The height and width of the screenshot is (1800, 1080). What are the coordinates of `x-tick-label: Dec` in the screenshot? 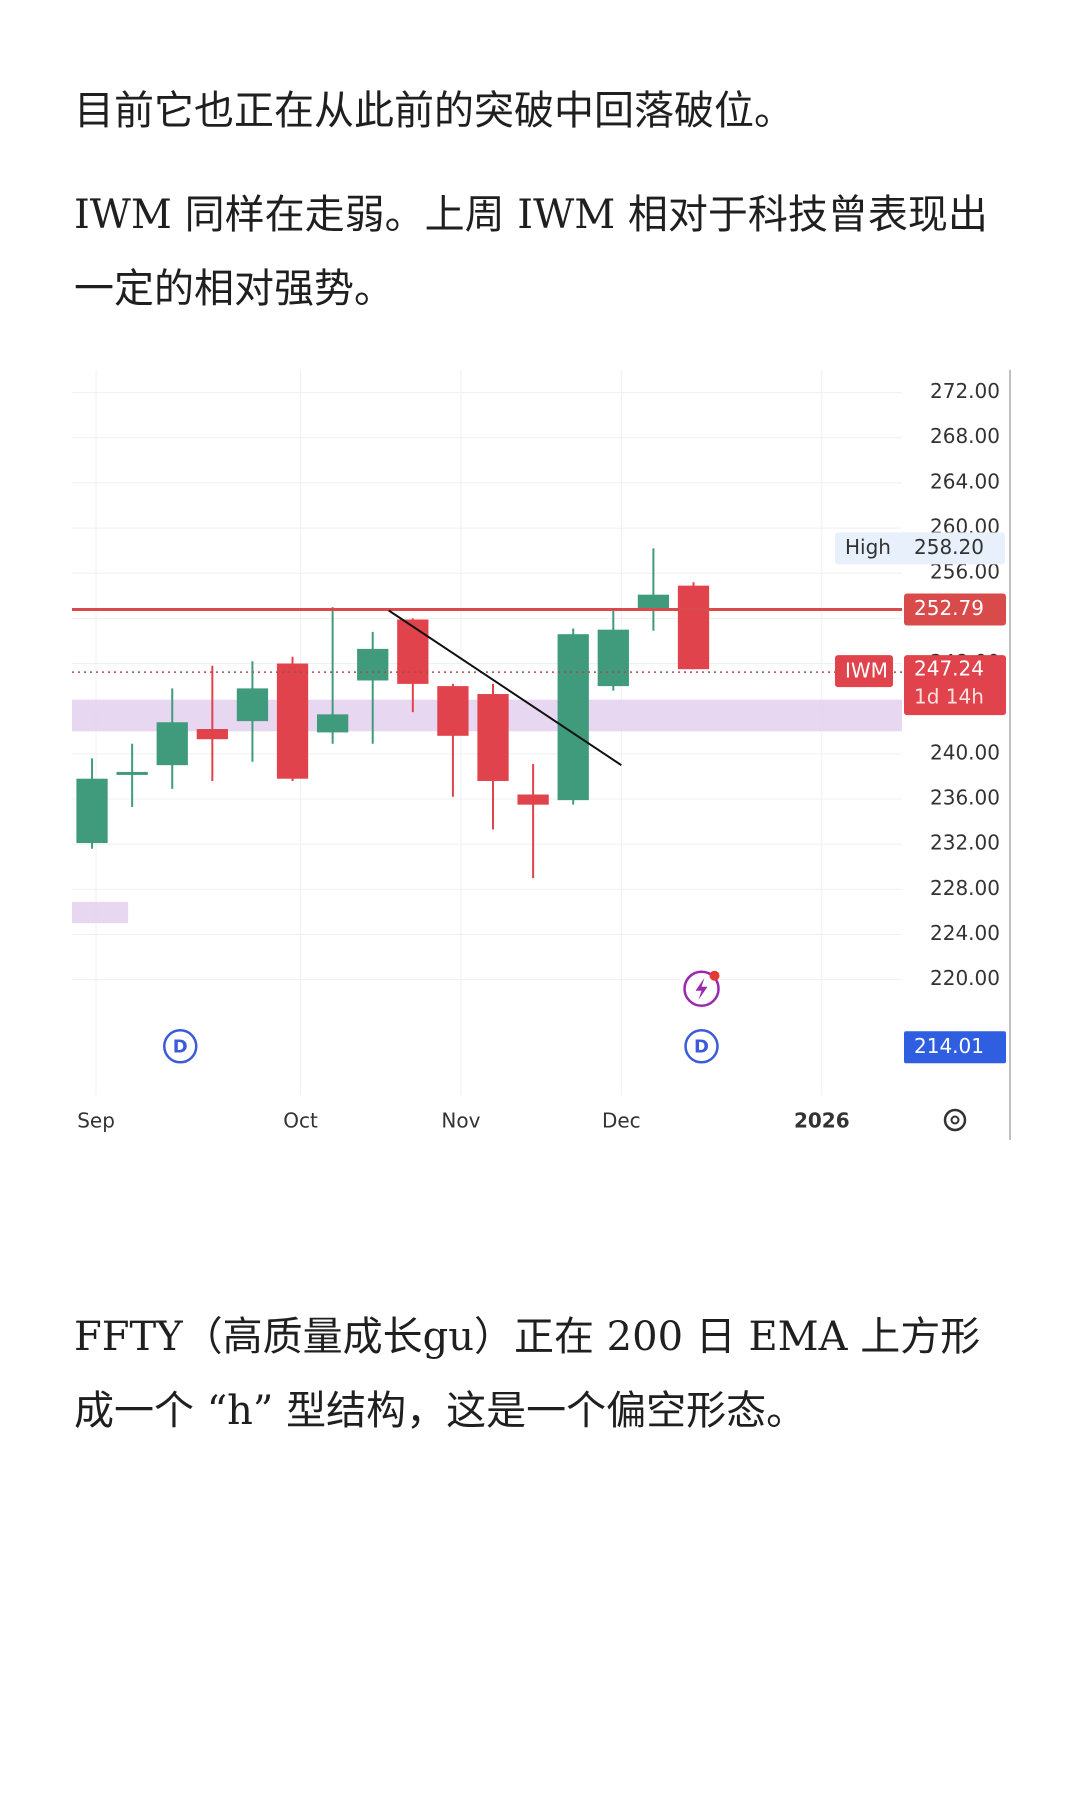 It's located at (621, 1121).